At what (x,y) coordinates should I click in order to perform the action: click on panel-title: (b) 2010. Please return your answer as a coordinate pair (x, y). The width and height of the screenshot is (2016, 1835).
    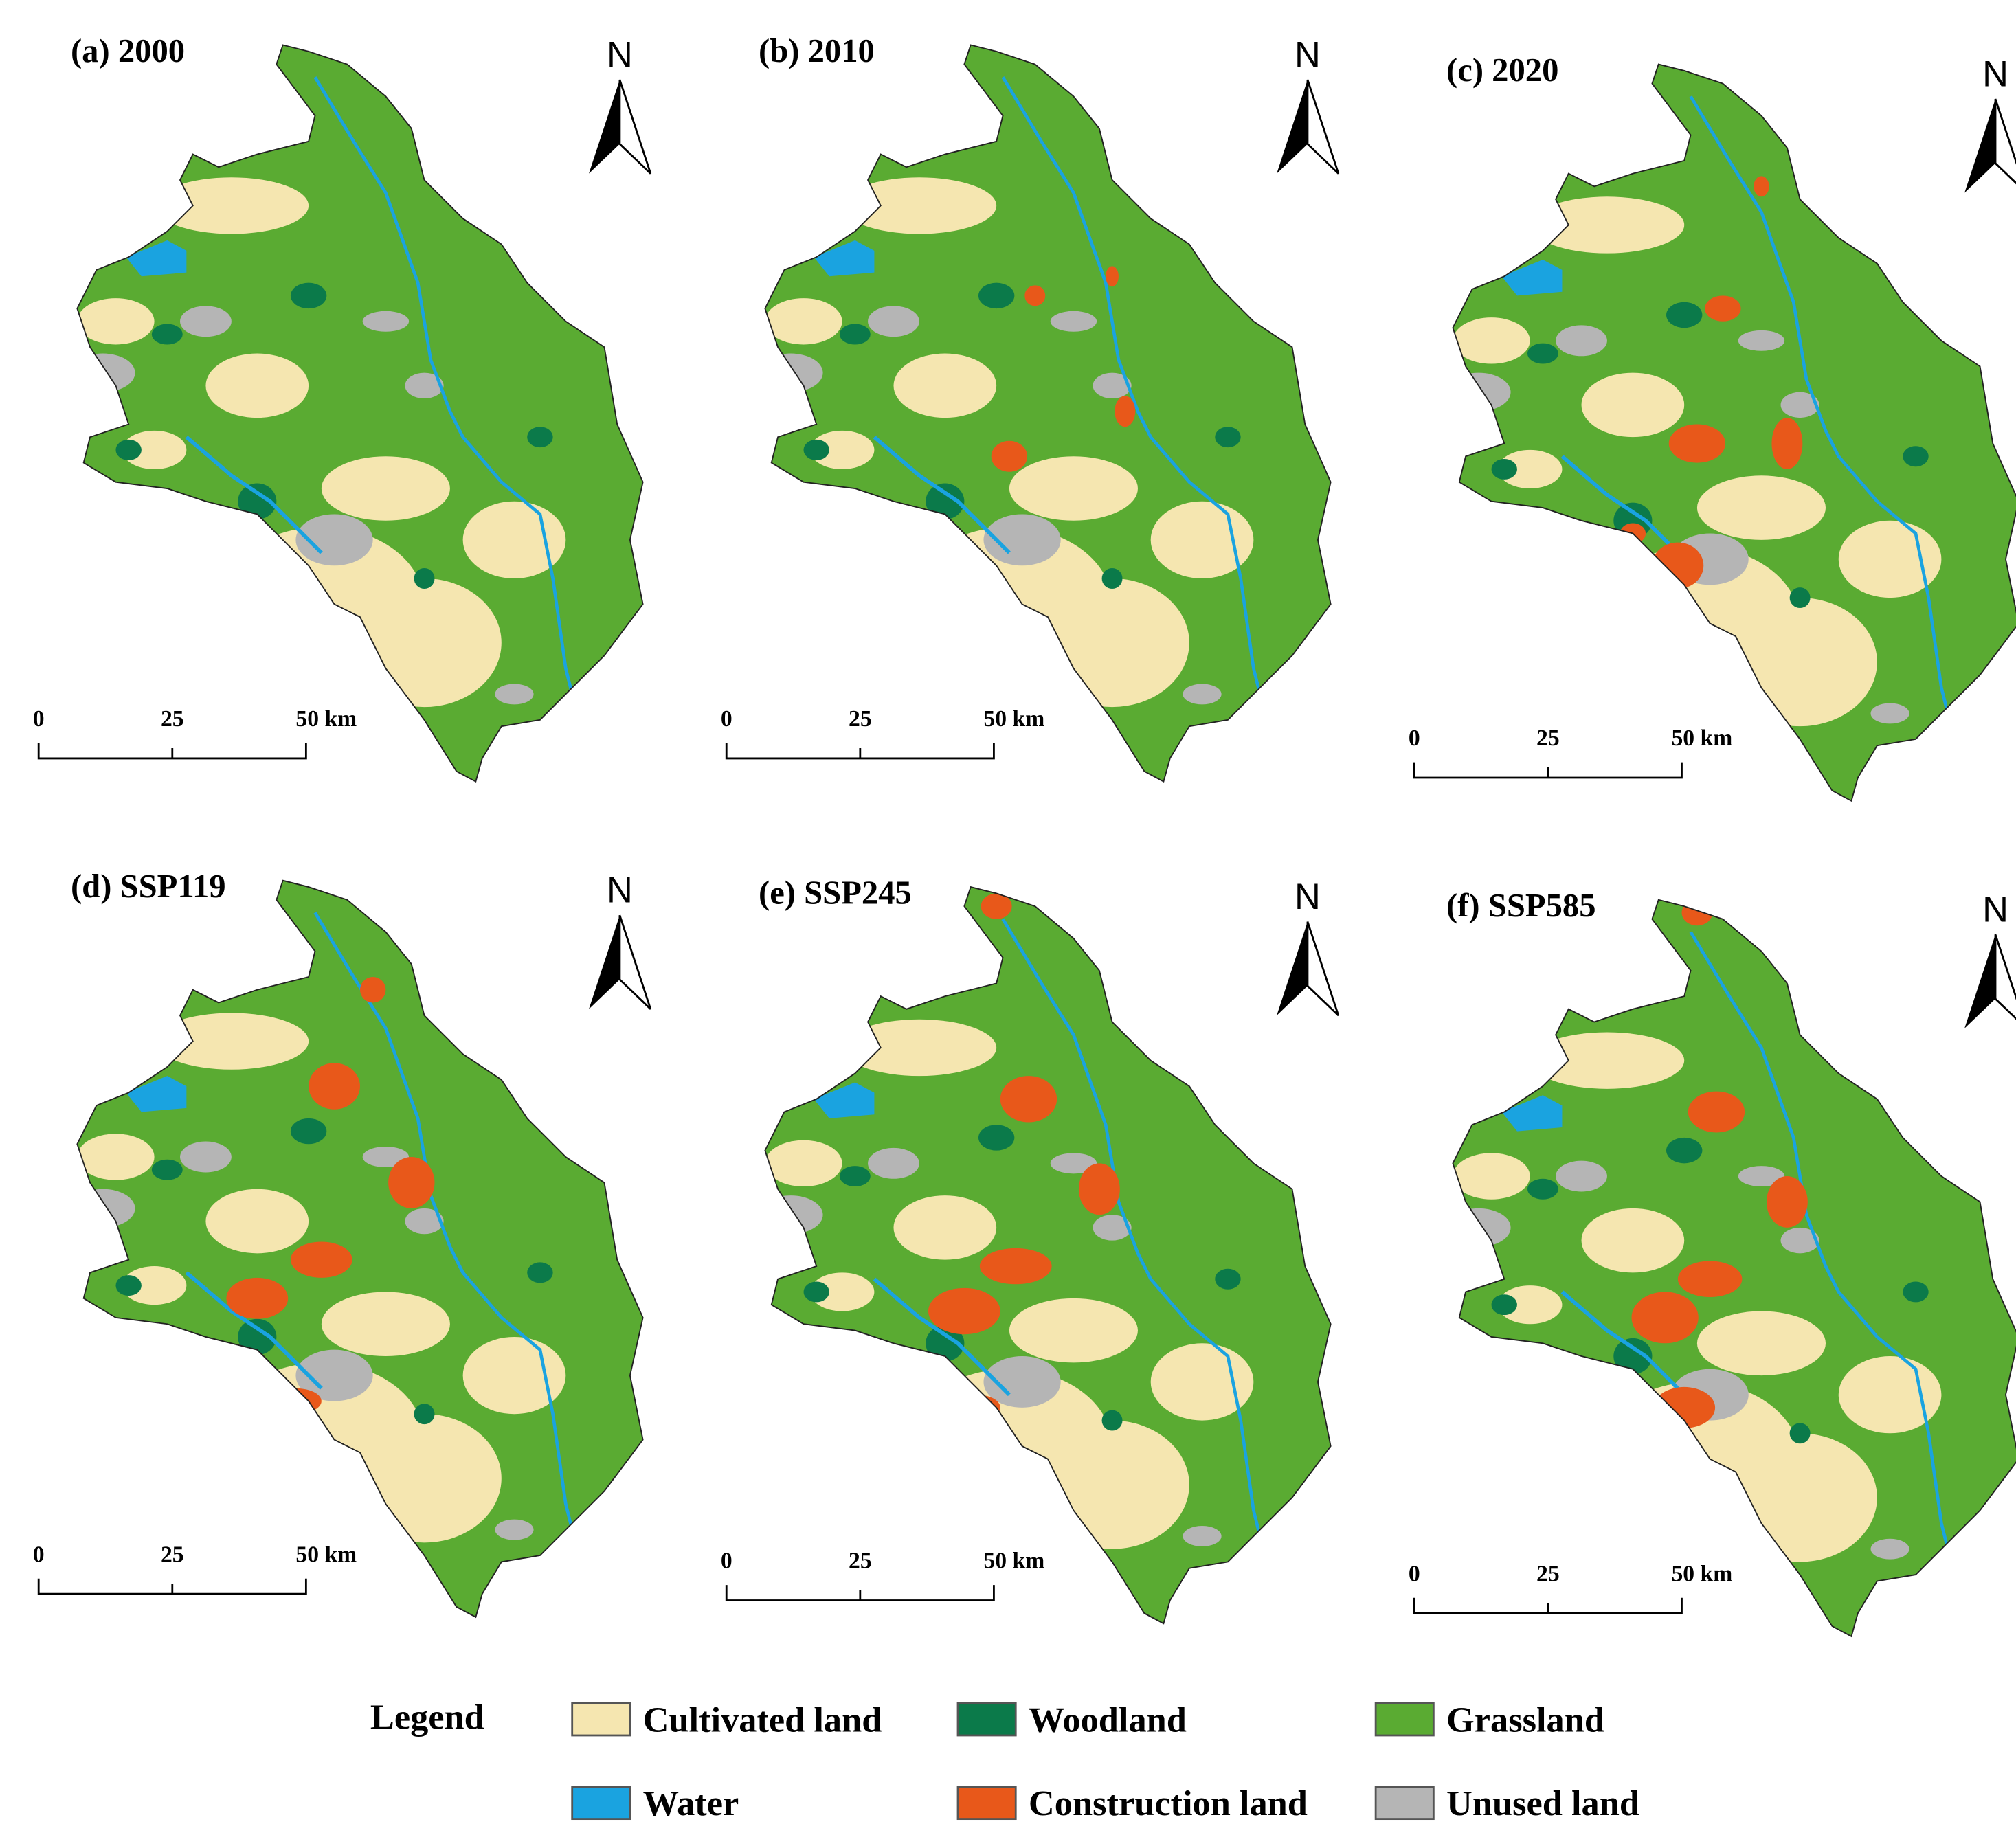
    Looking at the image, I should click on (817, 50).